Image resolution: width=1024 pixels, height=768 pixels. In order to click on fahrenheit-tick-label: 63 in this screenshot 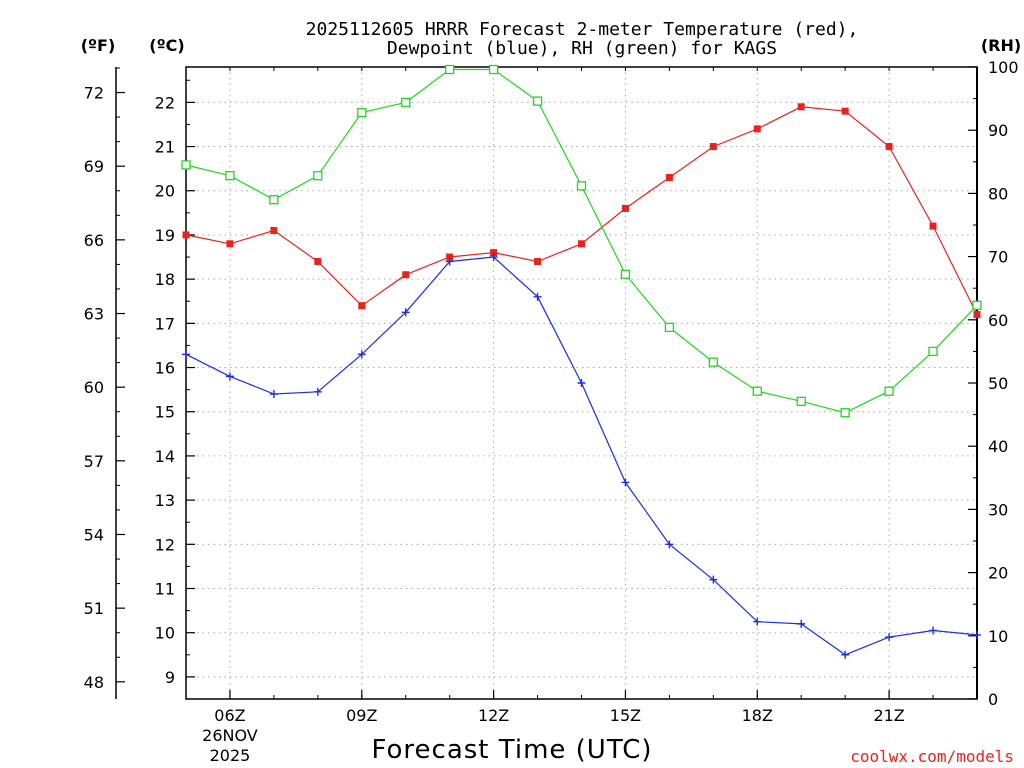, I will do `click(94, 314)`.